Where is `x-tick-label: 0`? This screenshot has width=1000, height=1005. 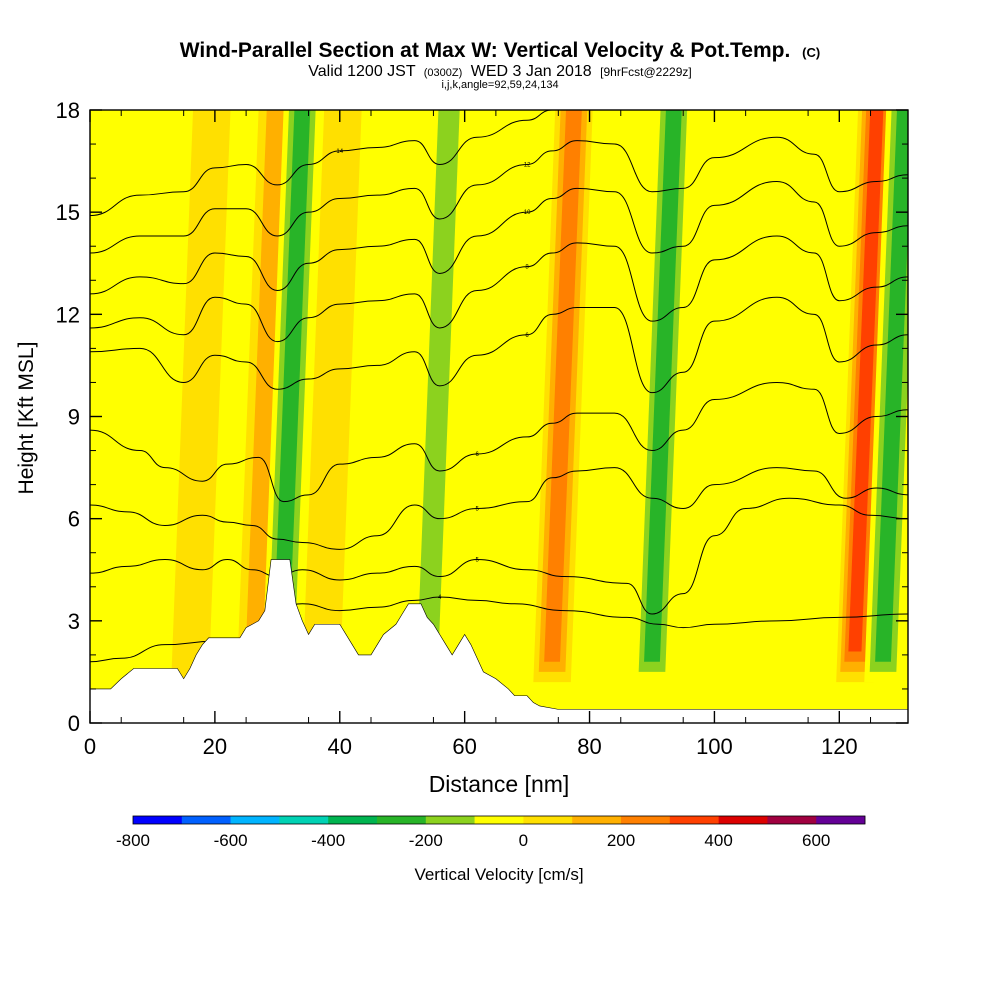
x-tick-label: 0 is located at coordinates (90, 746).